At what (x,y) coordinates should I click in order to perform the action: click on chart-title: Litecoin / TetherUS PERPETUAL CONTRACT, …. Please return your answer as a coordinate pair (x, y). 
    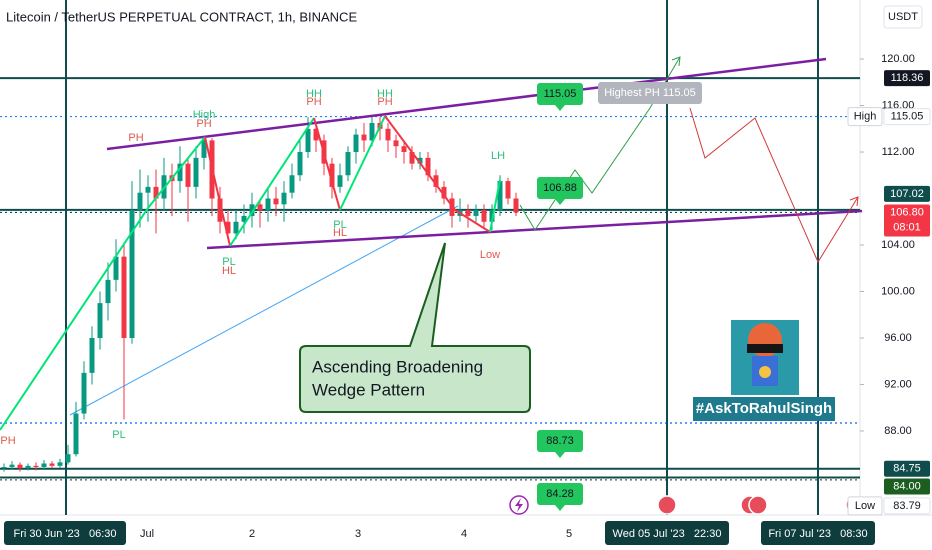
    Looking at the image, I should click on (181, 16).